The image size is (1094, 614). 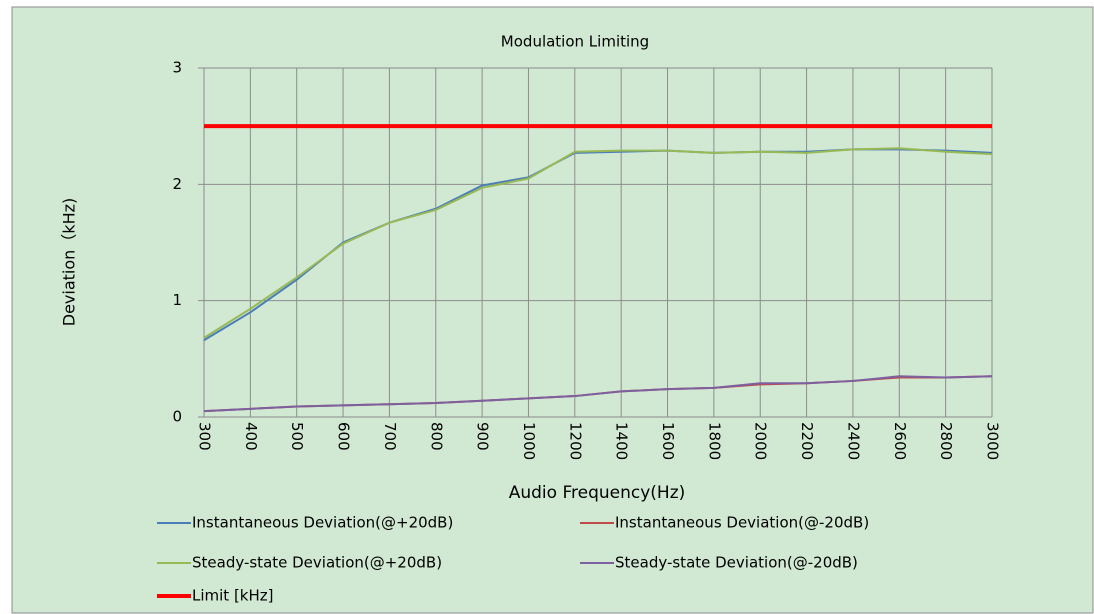 I want to click on x-tick-label: 700, so click(x=390, y=436).